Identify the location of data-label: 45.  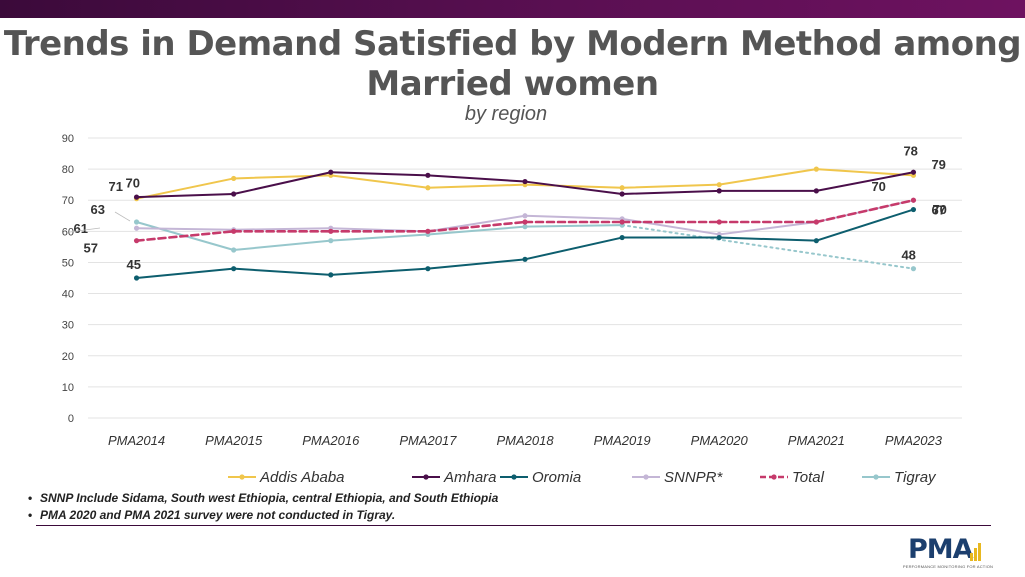
(134, 264).